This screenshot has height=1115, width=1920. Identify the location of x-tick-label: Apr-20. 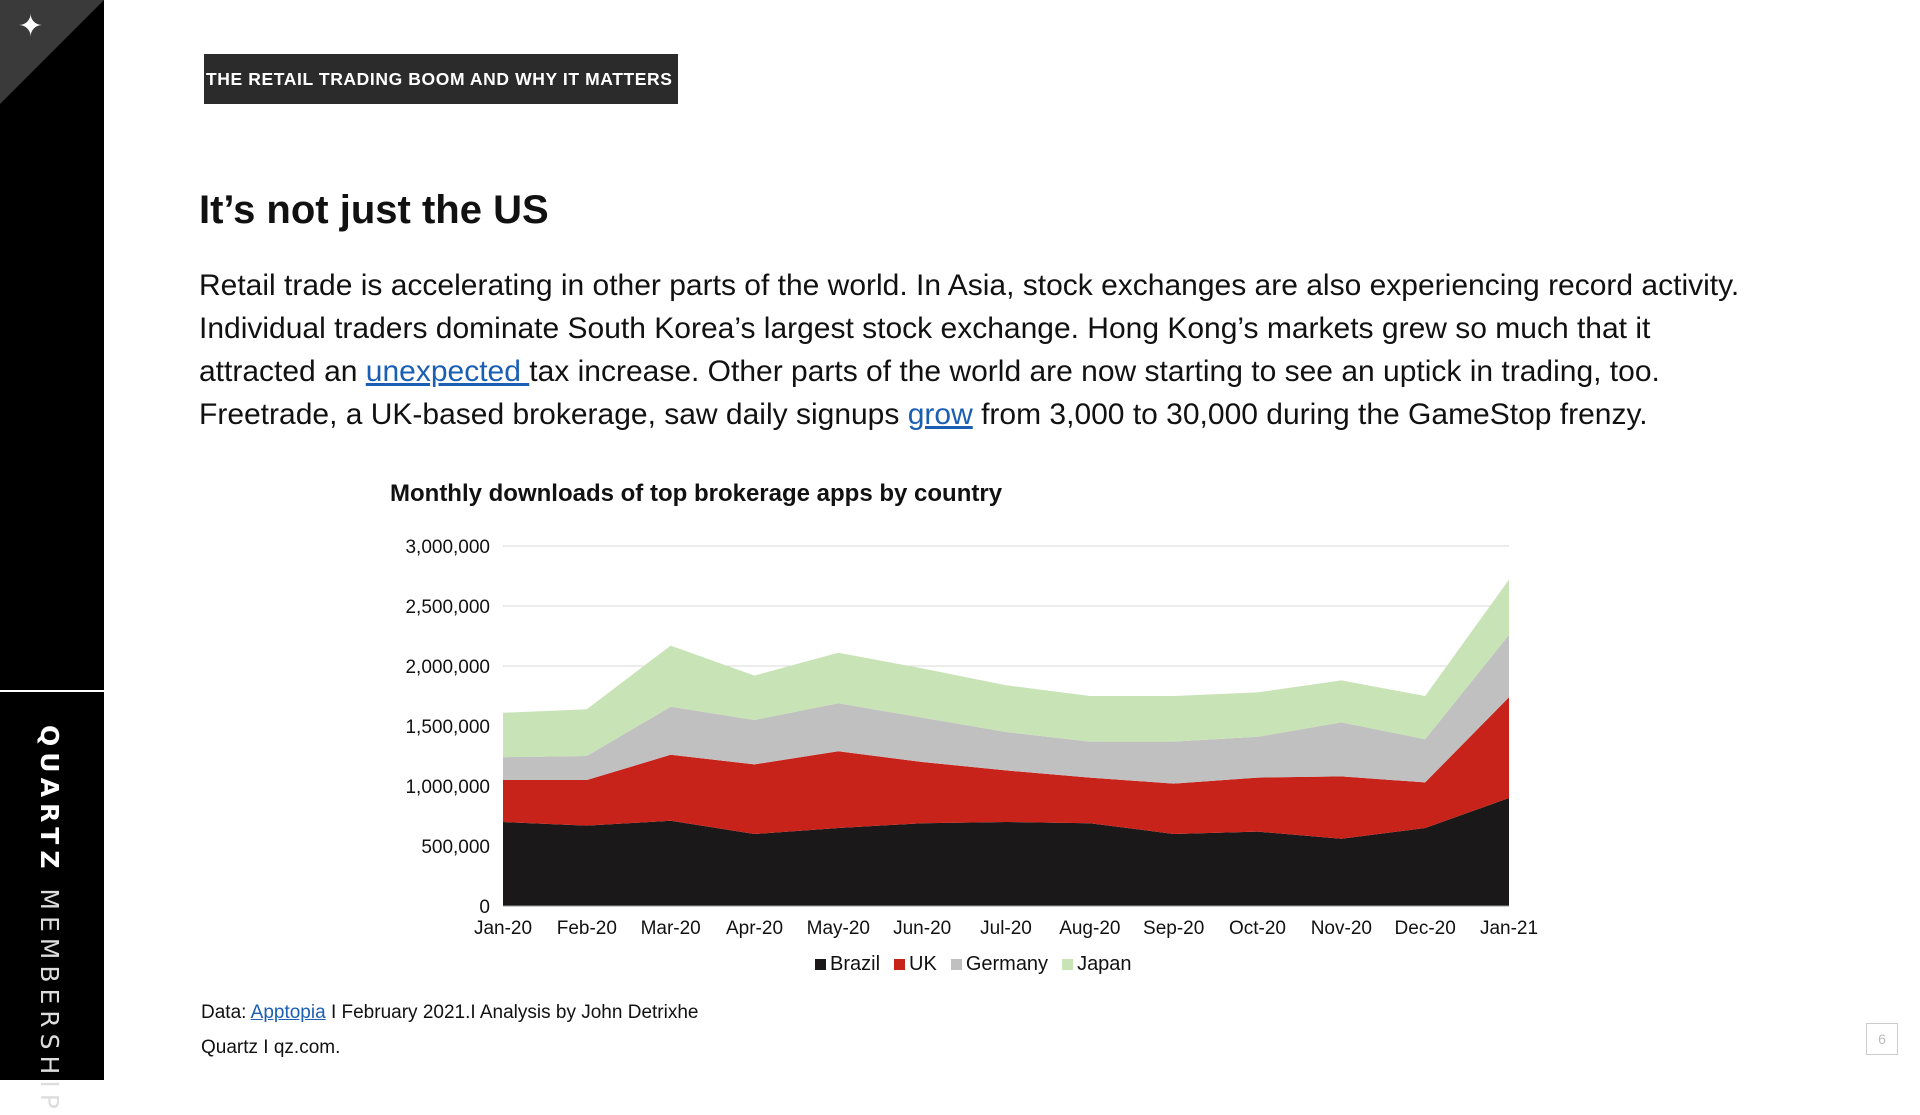
(754, 928).